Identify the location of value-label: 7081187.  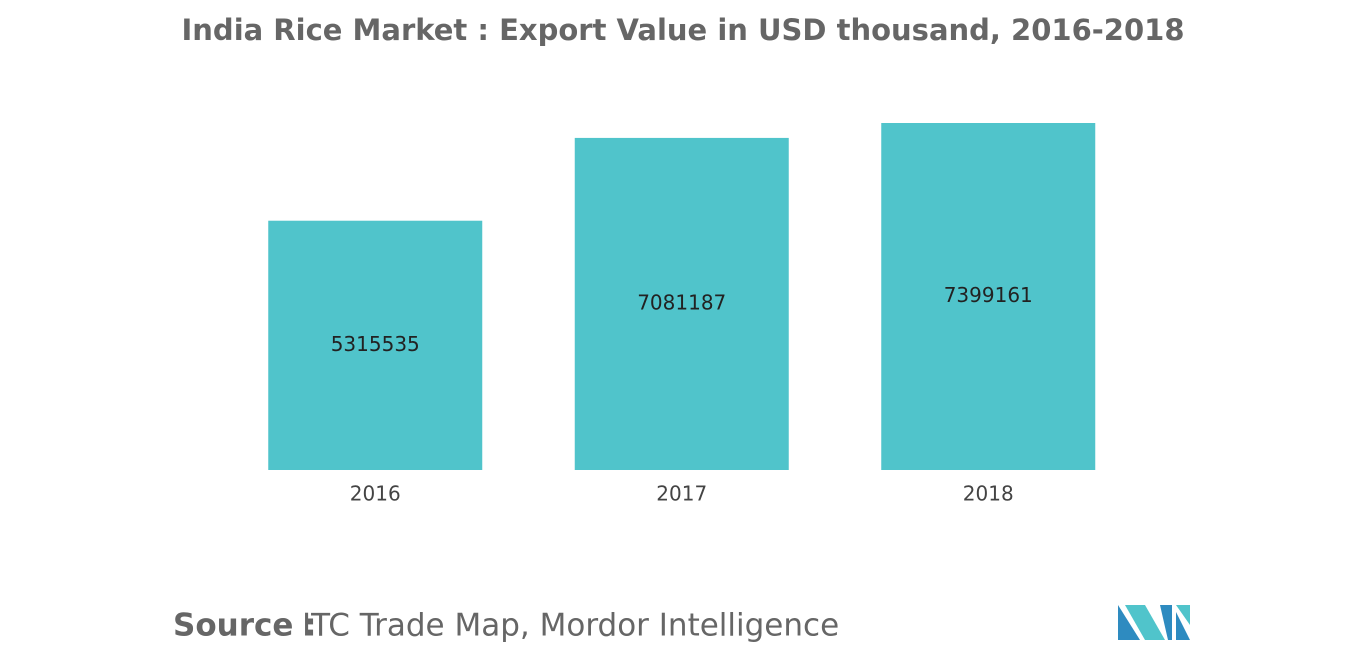
(681, 302).